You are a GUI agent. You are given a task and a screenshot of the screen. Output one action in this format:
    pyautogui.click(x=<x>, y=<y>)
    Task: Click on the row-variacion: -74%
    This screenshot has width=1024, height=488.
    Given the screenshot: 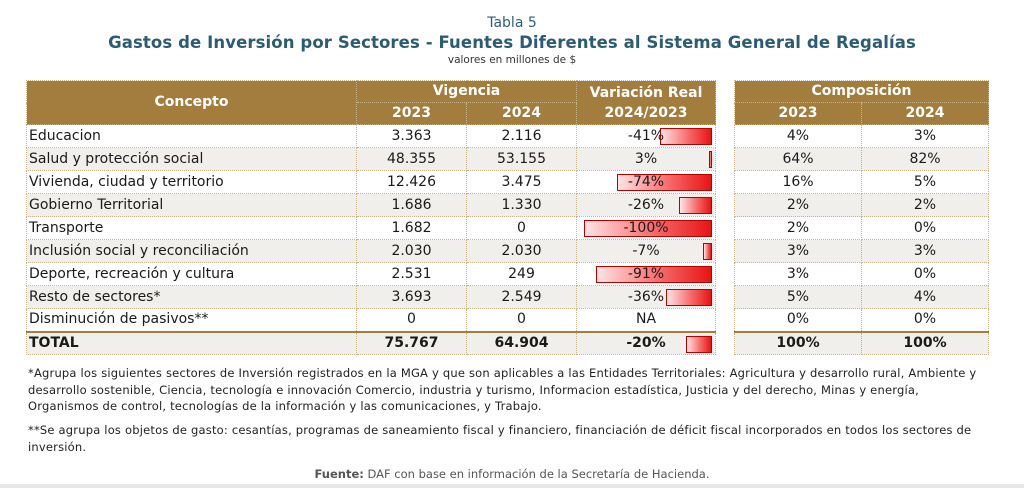 What is the action you would take?
    pyautogui.click(x=646, y=182)
    